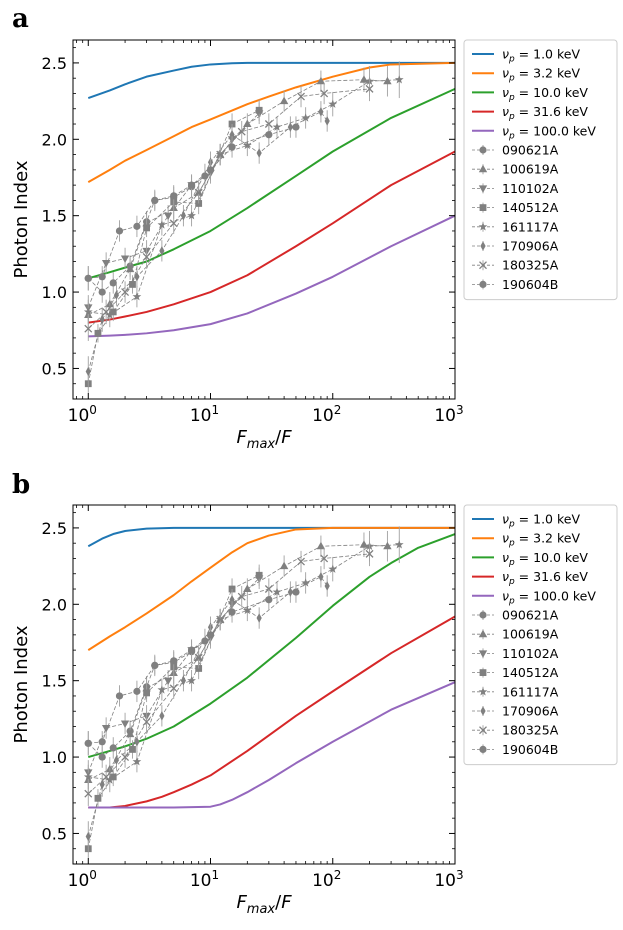  What do you see at coordinates (21, 219) in the screenshot?
I see `panel-a-ylabel: Photon Index` at bounding box center [21, 219].